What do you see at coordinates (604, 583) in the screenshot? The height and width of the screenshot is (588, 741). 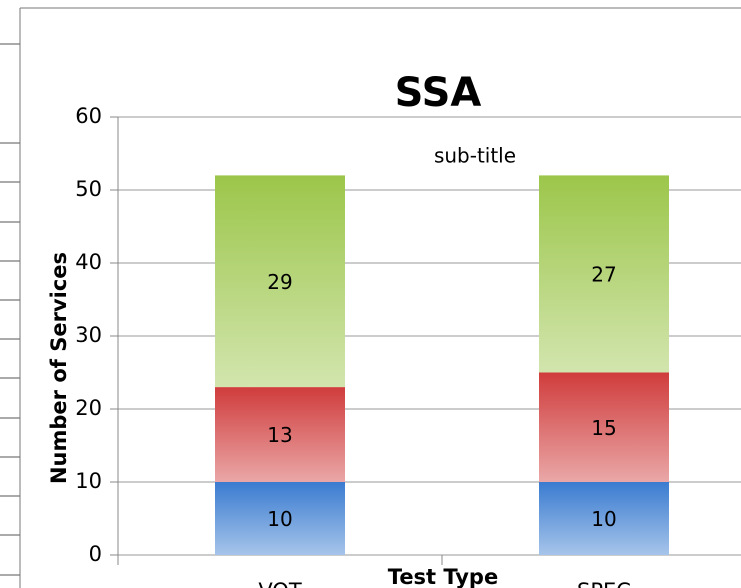 I see `x-tick-label: SPEC` at bounding box center [604, 583].